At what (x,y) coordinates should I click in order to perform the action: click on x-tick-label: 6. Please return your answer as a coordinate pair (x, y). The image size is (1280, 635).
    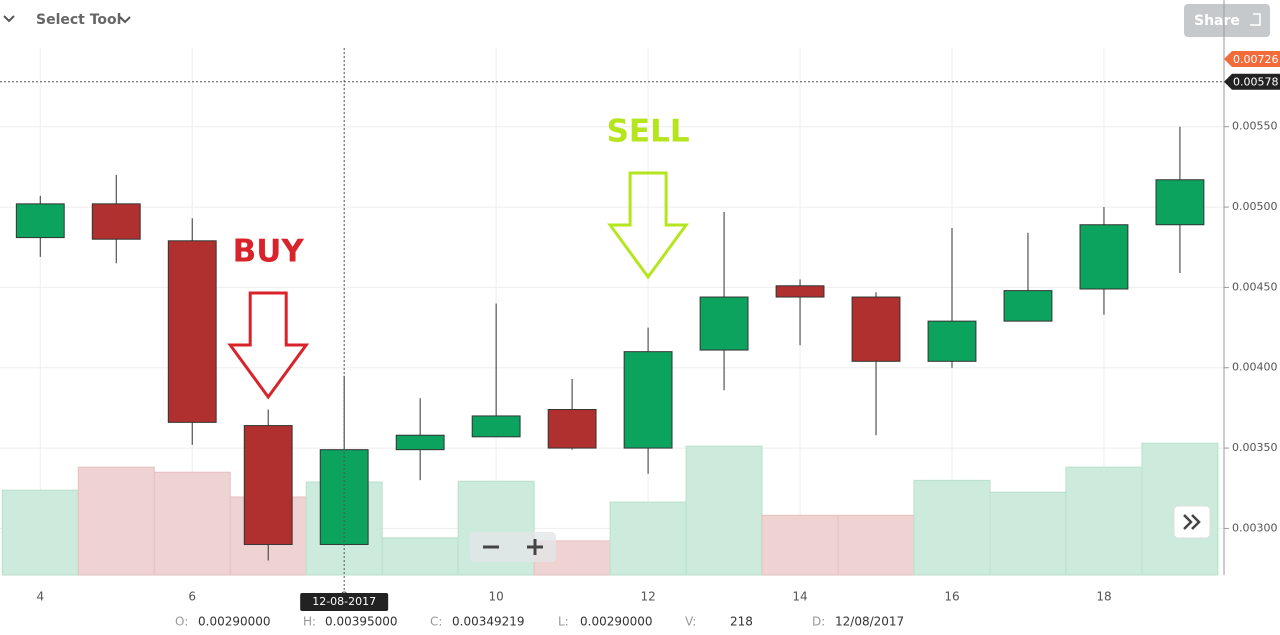
    Looking at the image, I should click on (192, 597).